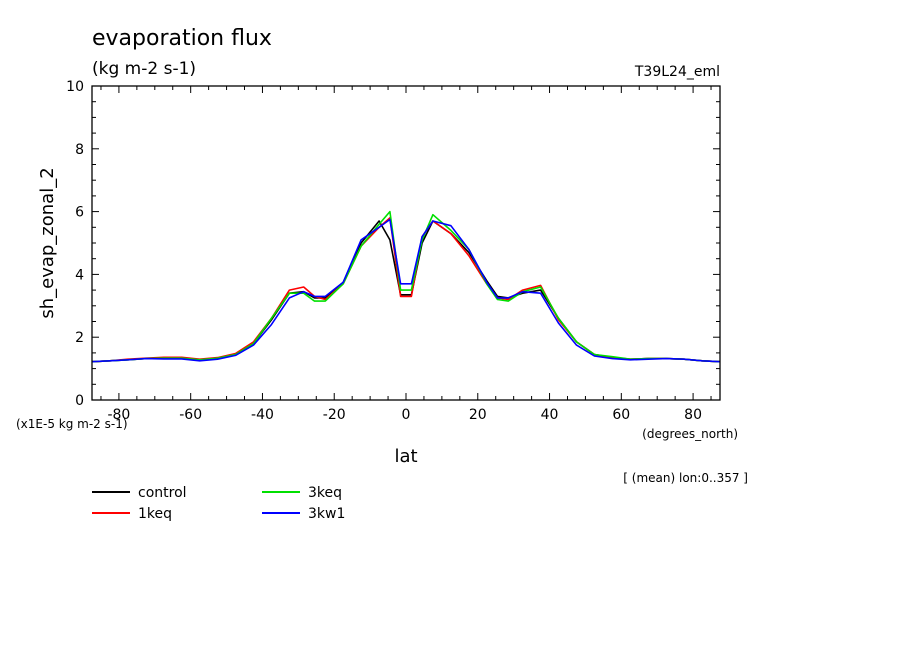 This screenshot has width=904, height=654. I want to click on legend-label-1keq: 1keq, so click(155, 514).